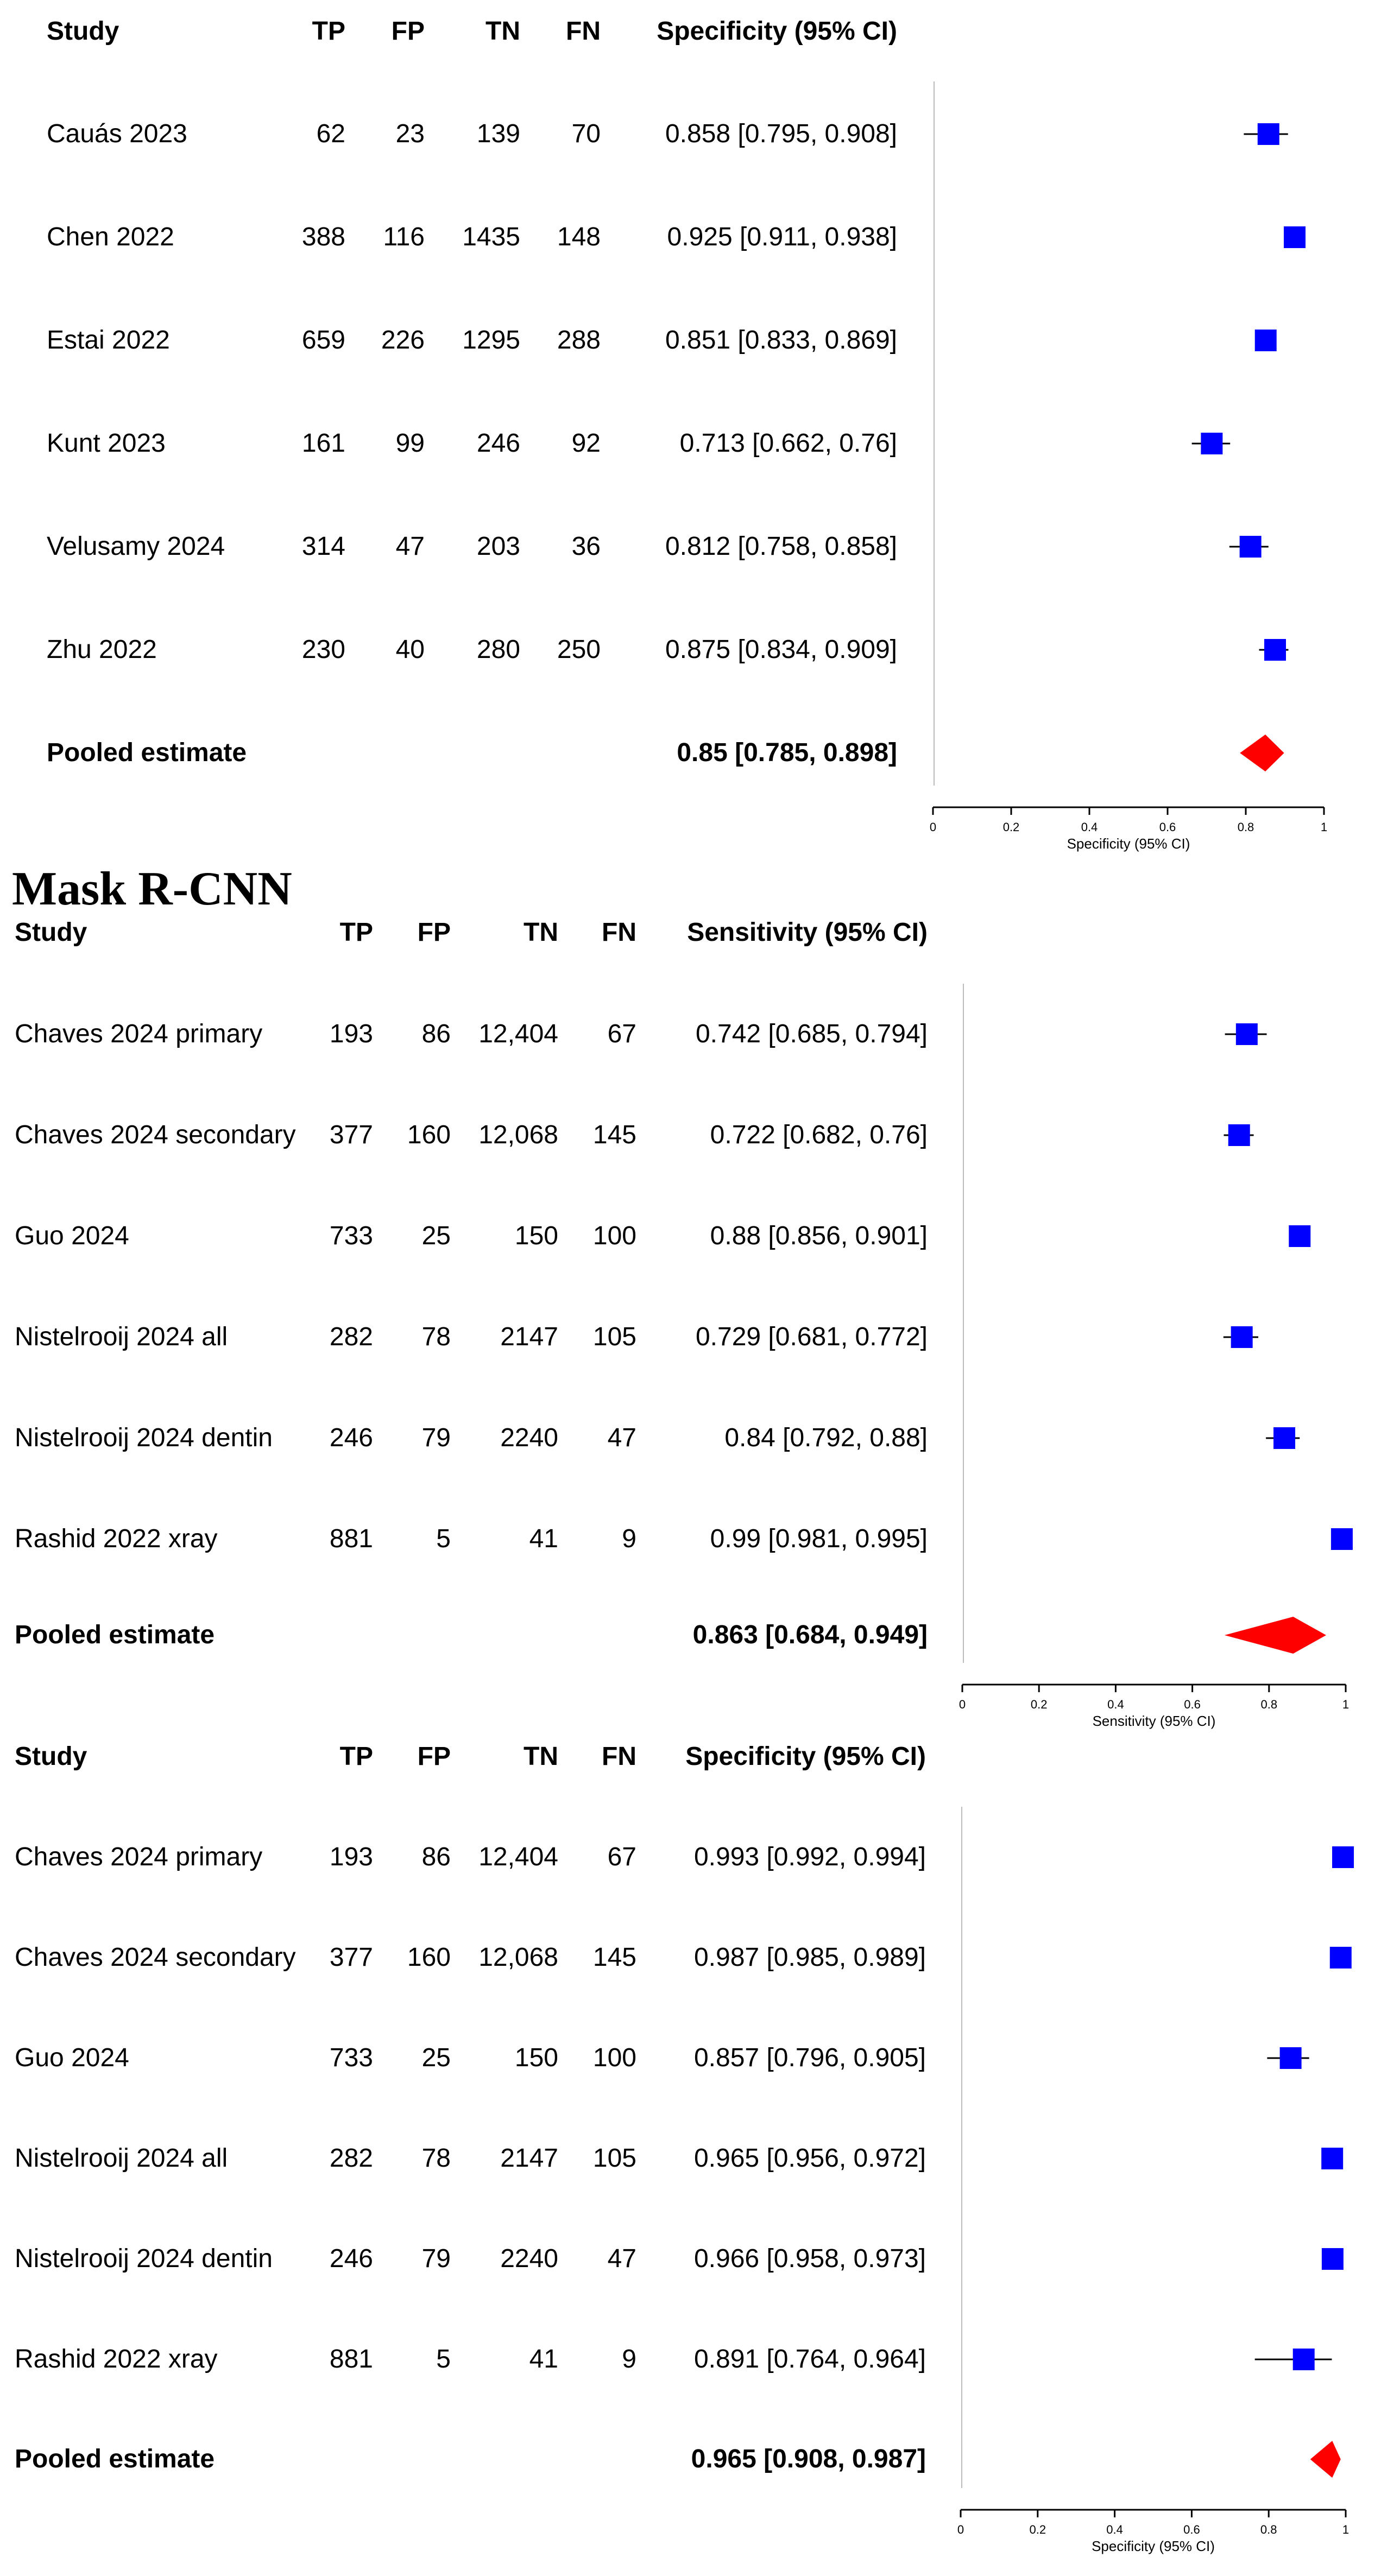 The width and height of the screenshot is (1381, 2576). What do you see at coordinates (351, 1538) in the screenshot?
I see `tp-value: 881` at bounding box center [351, 1538].